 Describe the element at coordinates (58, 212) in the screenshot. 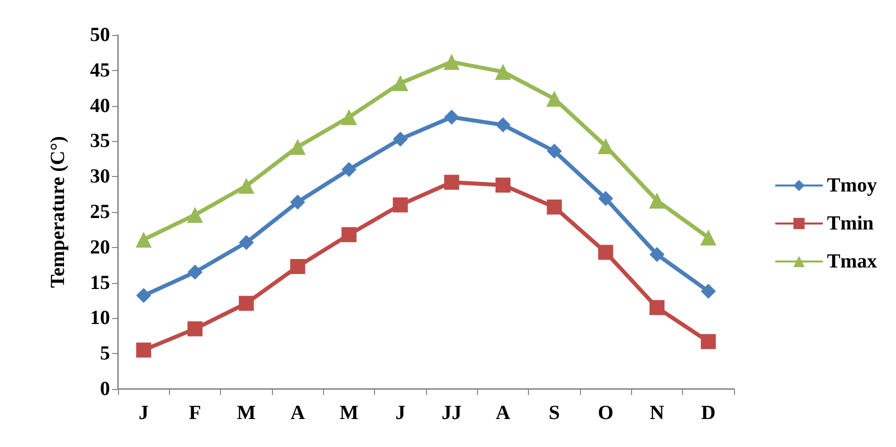

I see `y-axis-title: Temperature (C°)` at that location.